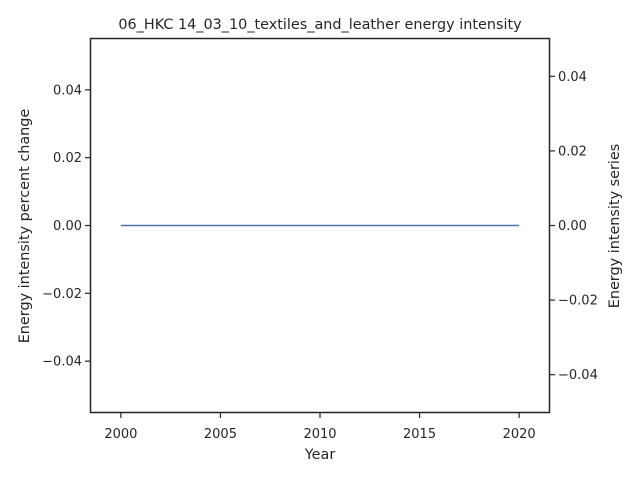 Image resolution: width=640 pixels, height=480 pixels. I want to click on y-right-tick-label: −0.02, so click(578, 301).